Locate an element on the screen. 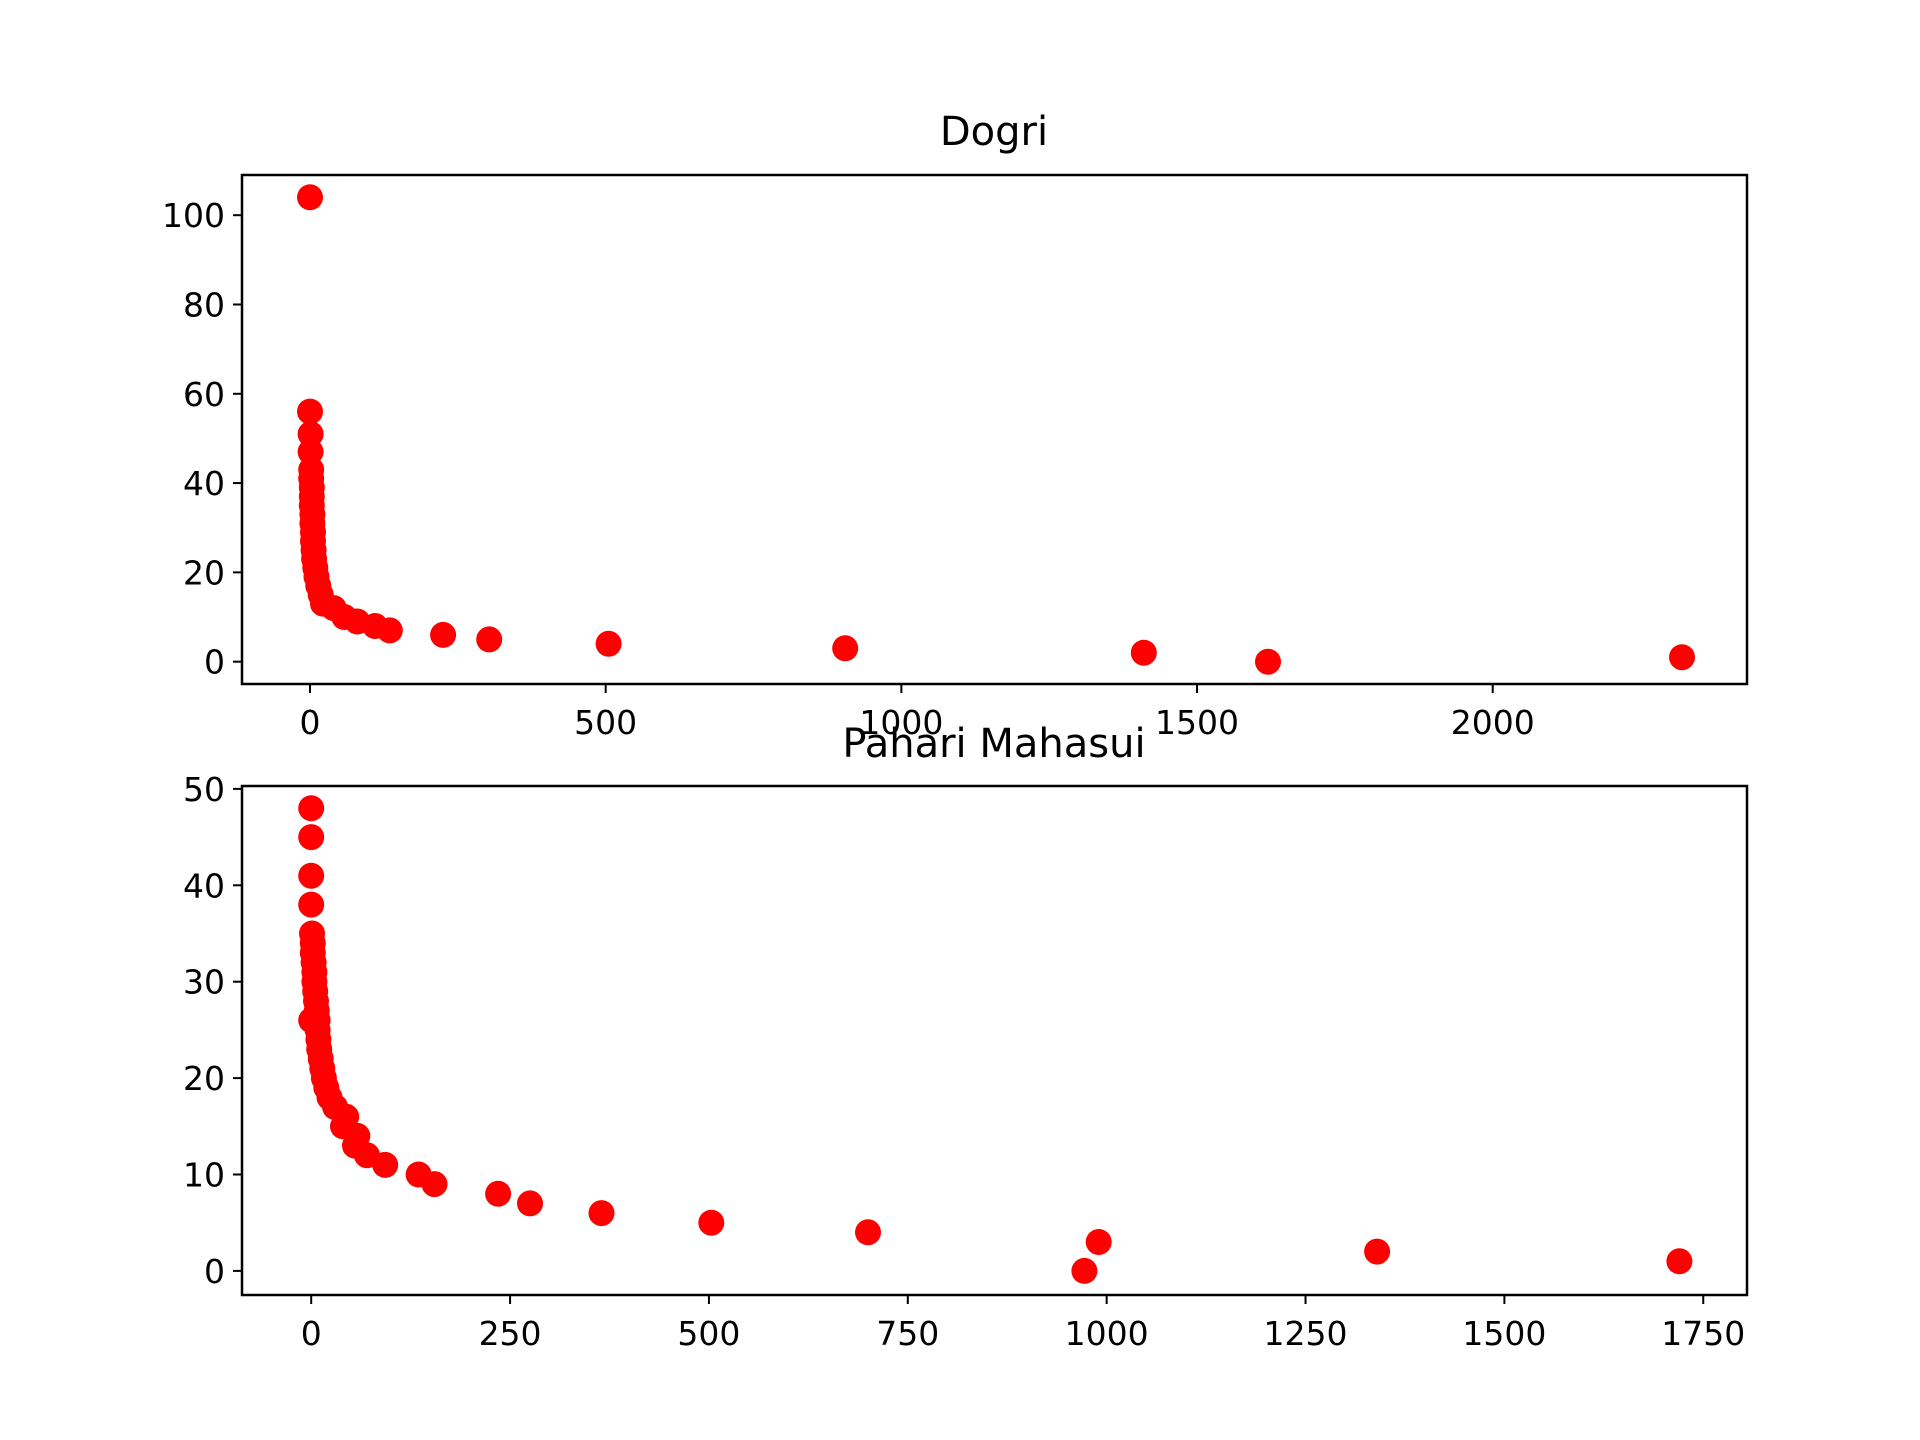 The image size is (1920, 1440). dogri-y-tick-label-40: 40 is located at coordinates (204, 483).